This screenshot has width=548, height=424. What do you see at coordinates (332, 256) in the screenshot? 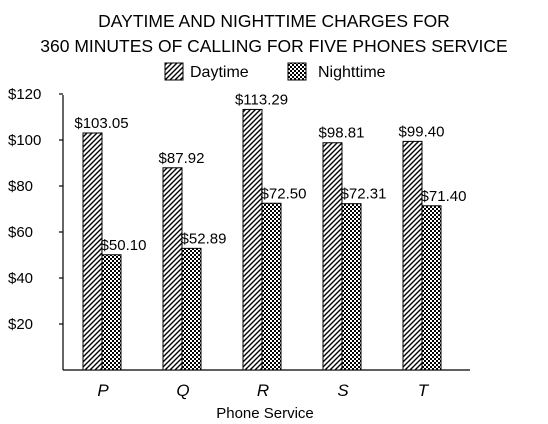
I see `bar-daytime-s` at bounding box center [332, 256].